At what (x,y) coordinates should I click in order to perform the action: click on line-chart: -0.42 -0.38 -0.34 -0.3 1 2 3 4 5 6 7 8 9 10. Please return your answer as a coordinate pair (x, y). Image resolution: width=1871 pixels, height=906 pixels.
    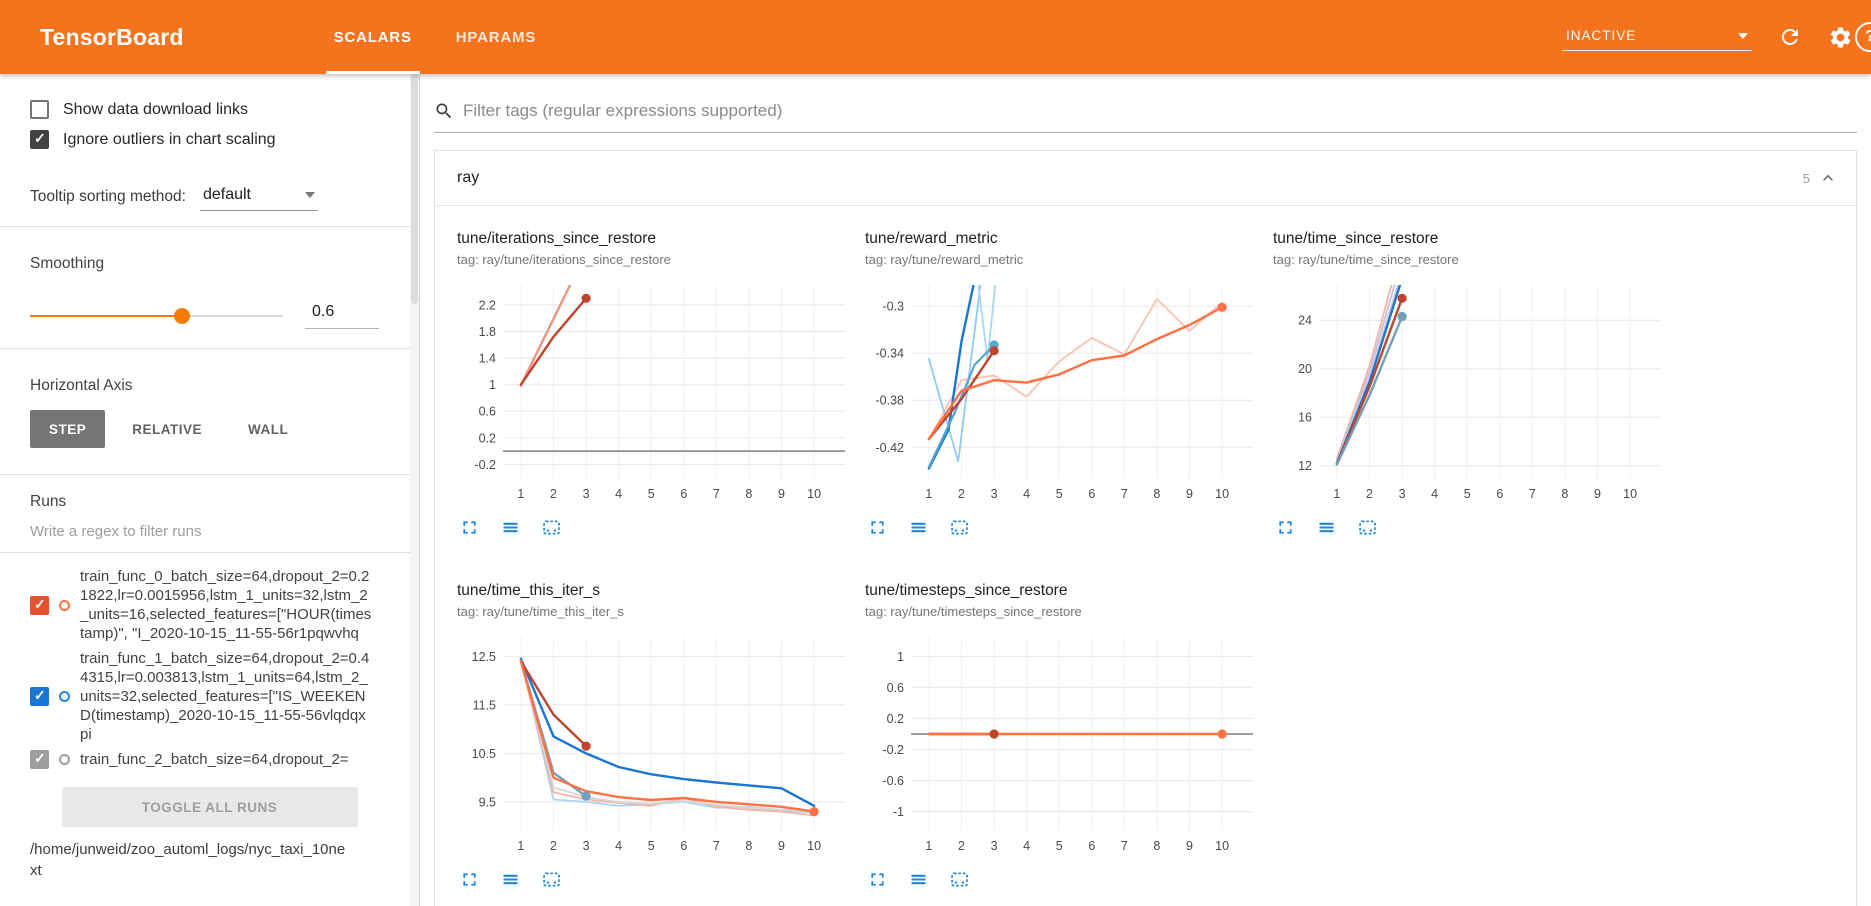
    Looking at the image, I should click on (1063, 391).